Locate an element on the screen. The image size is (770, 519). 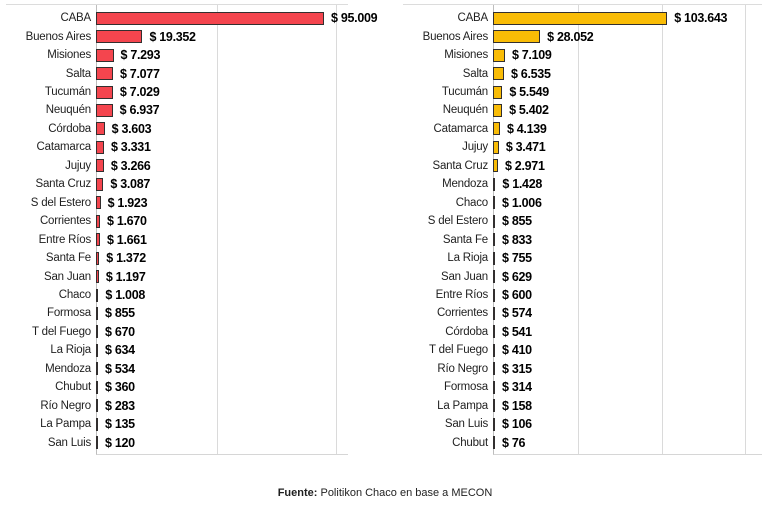
bar-cell: $ 534 is located at coordinates (222, 369).